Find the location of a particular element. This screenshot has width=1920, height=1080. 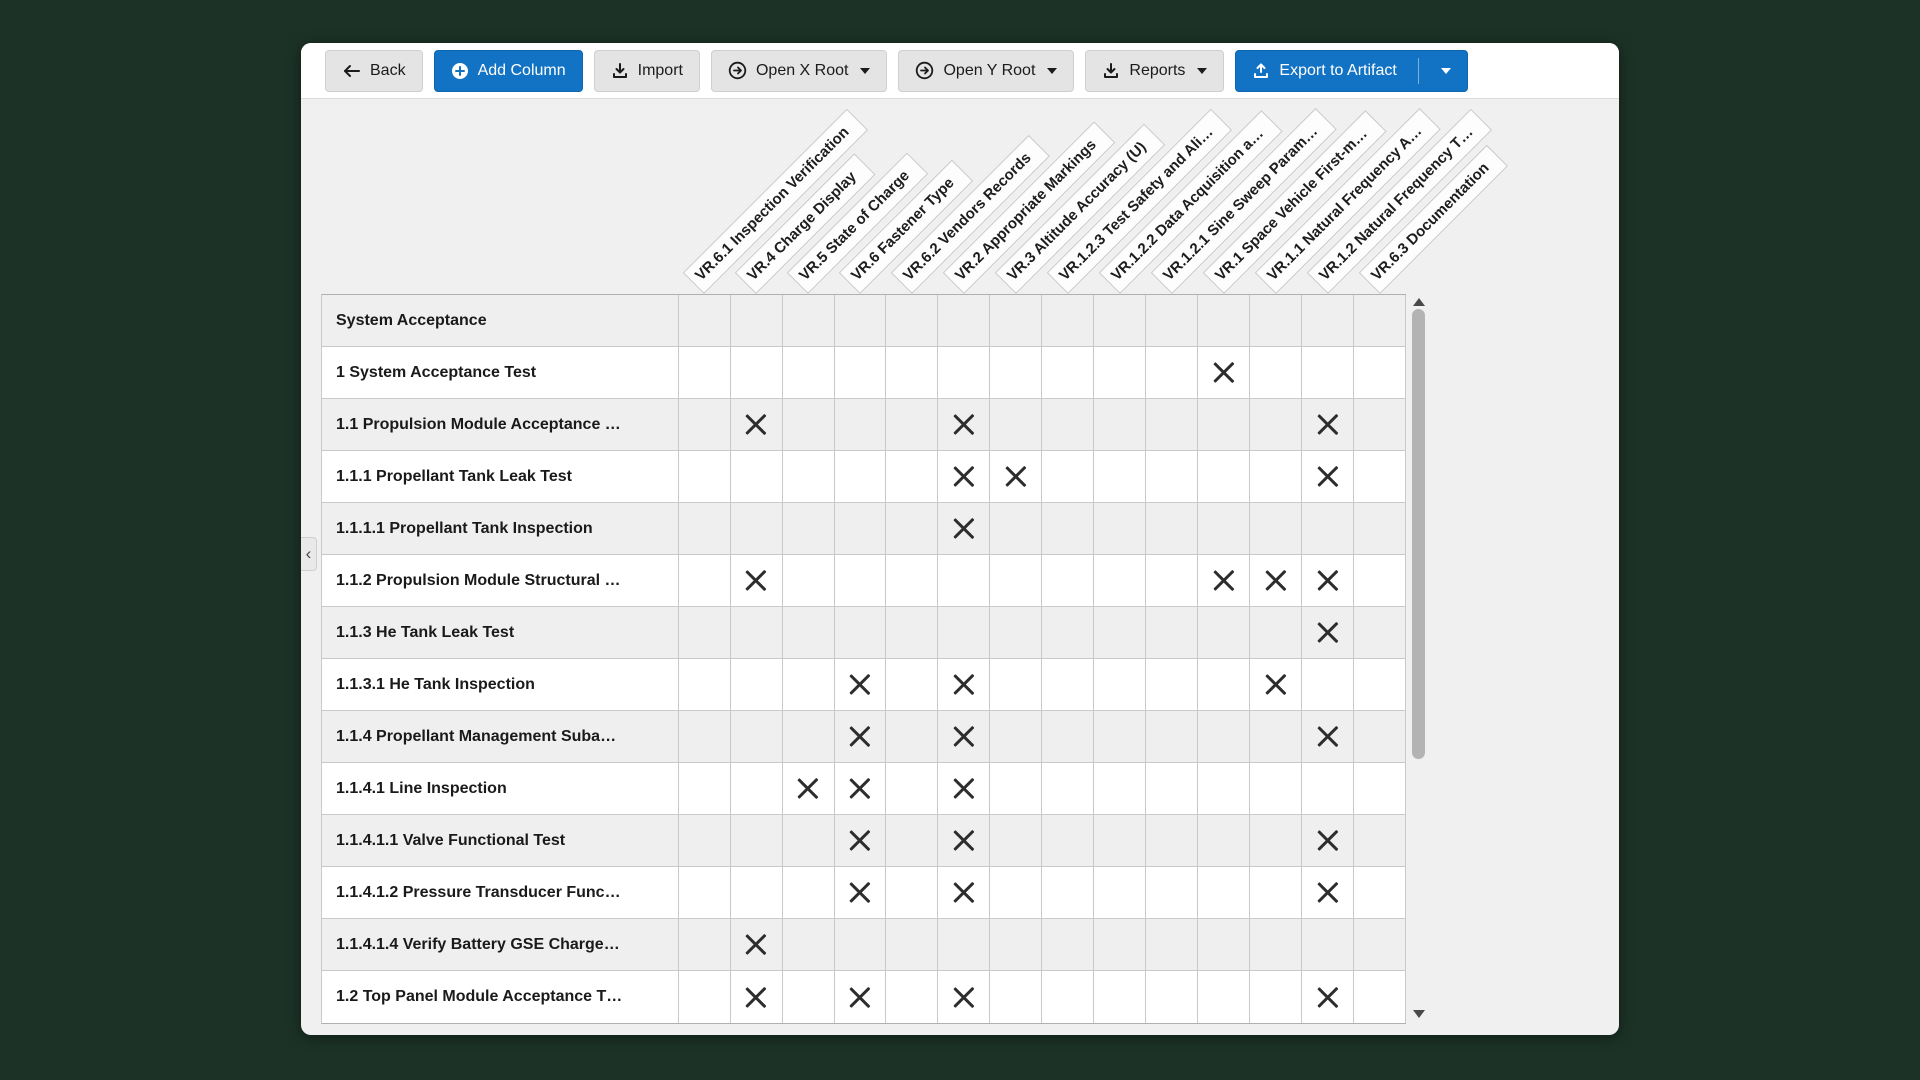

row-label: 1.1.1.1 Propellant Tank Inspection is located at coordinates (500, 528).